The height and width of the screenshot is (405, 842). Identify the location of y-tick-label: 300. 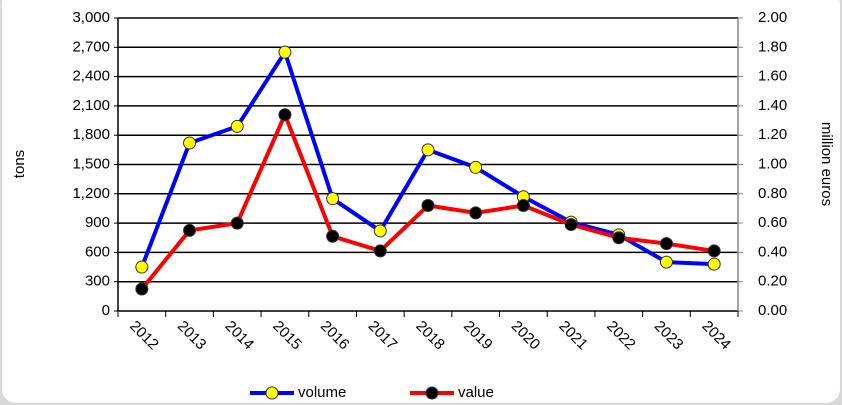
(97, 281).